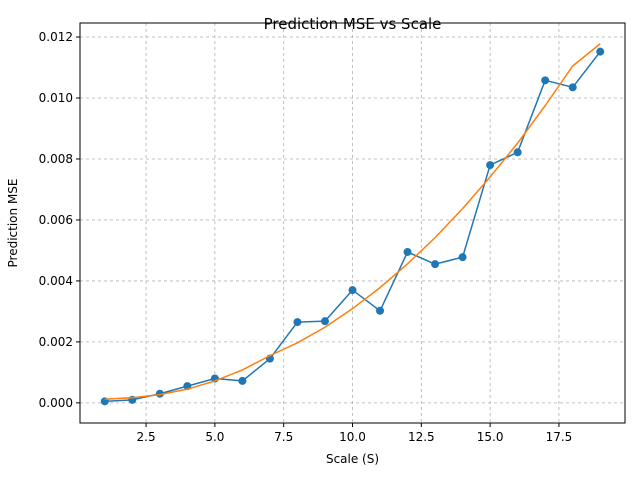 This screenshot has height=480, width=640. Describe the element at coordinates (56, 98) in the screenshot. I see `y-tick-label: 0.010` at that location.